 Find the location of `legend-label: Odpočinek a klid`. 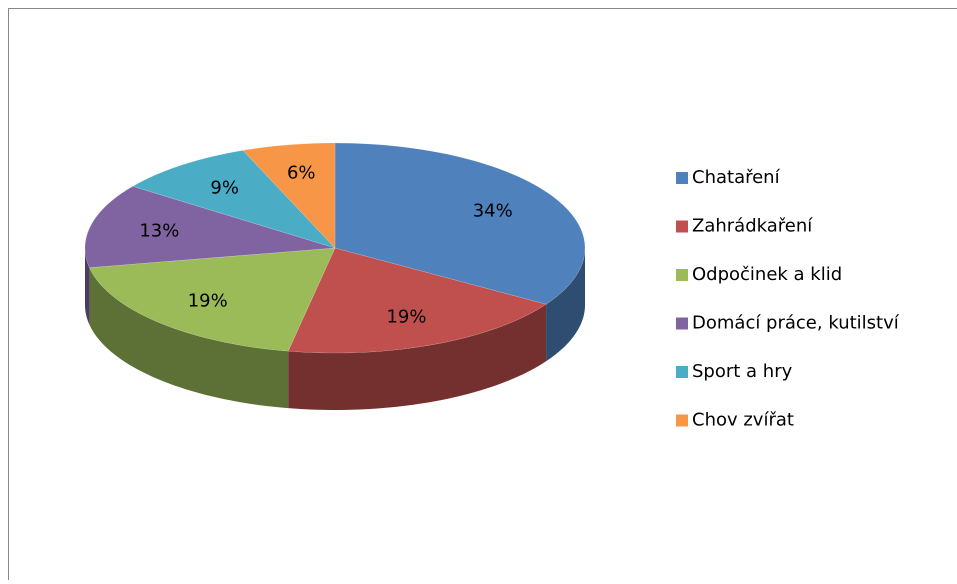

legend-label: Odpočinek a klid is located at coordinates (767, 274).